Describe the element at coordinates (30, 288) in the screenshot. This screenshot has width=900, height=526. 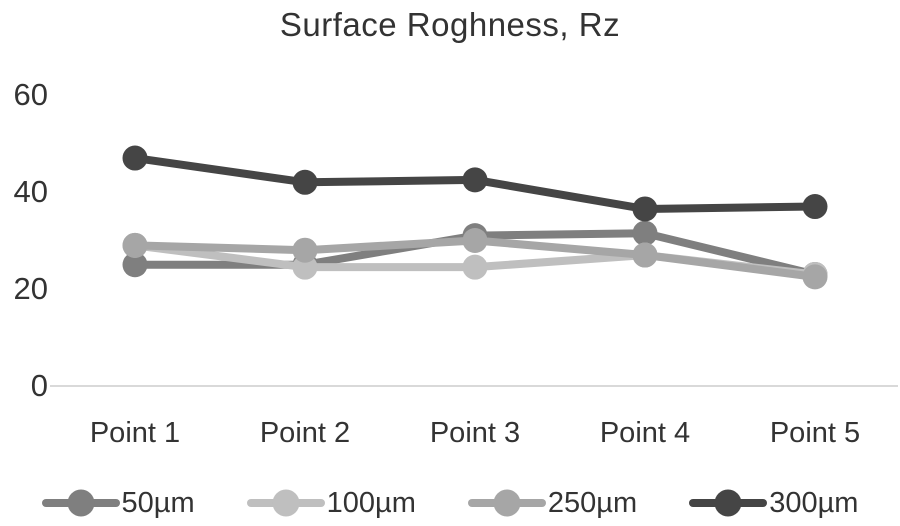
I see `y-tick-label-20: 20` at that location.